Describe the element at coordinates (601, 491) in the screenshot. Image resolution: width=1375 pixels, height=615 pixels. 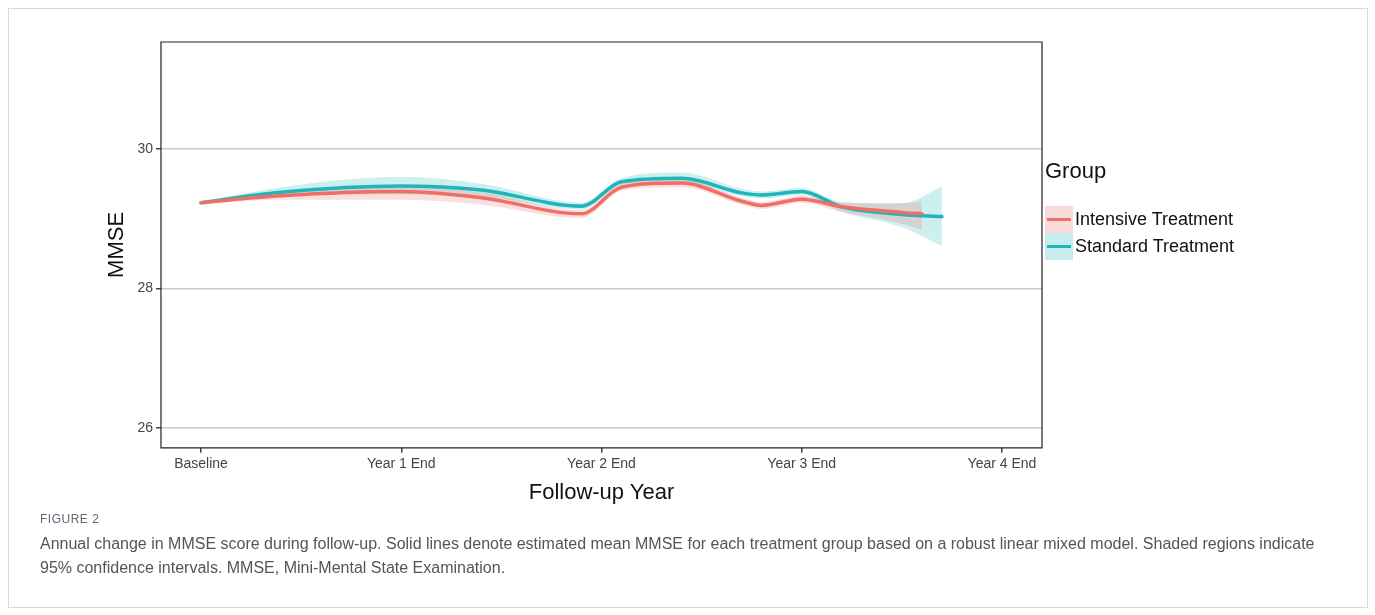
I see `x-axis-title: Follow-up Year` at that location.